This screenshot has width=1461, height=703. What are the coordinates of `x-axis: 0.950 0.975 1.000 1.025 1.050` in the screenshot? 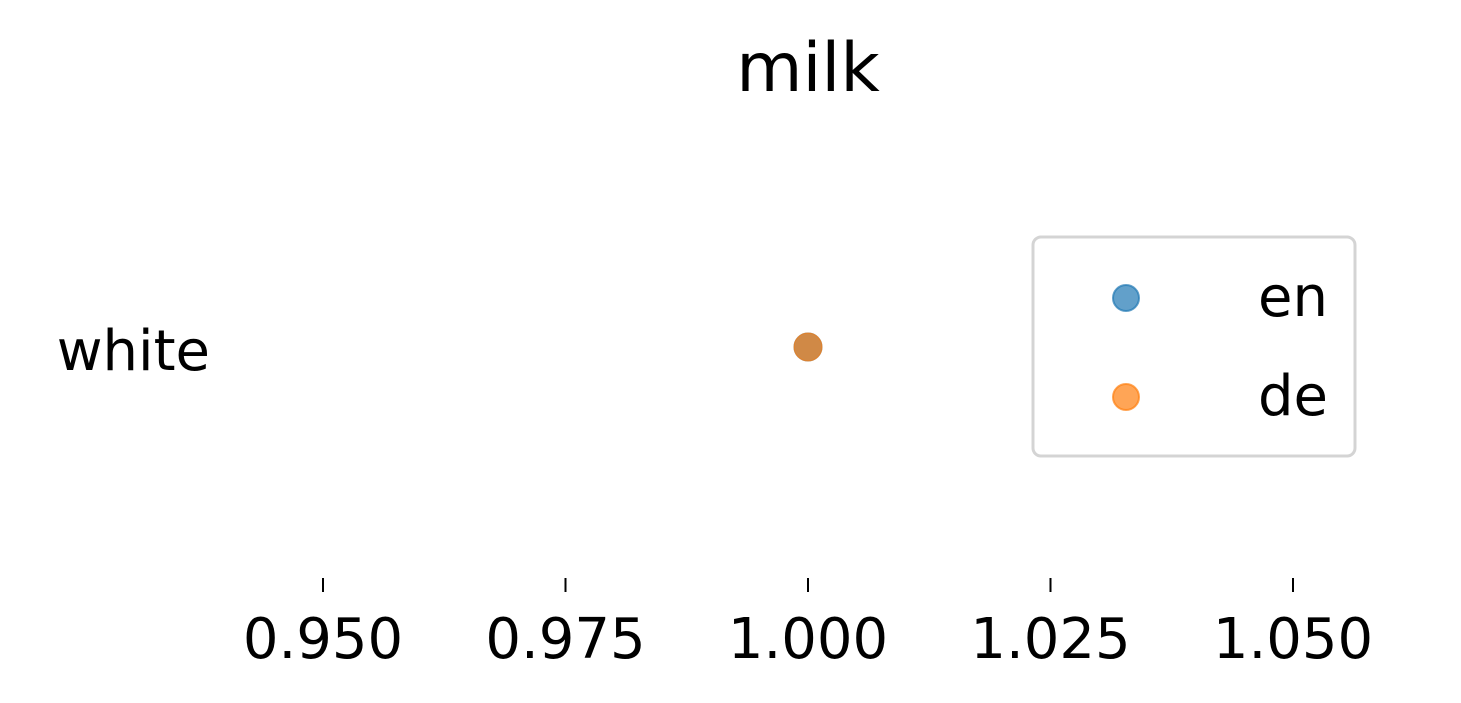 It's located at (808, 625).